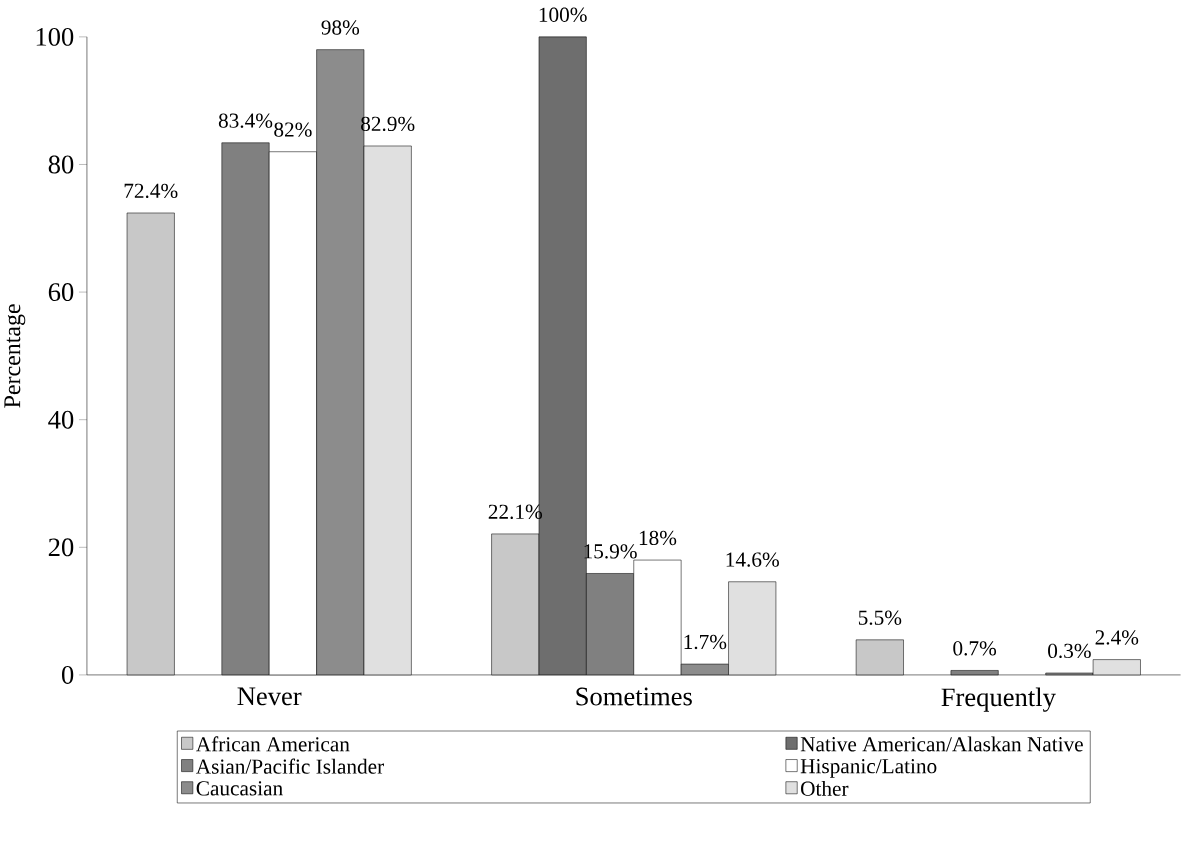 This screenshot has width=1185, height=852. Describe the element at coordinates (634, 696) in the screenshot. I see `x-tick-label: Sometimes` at that location.